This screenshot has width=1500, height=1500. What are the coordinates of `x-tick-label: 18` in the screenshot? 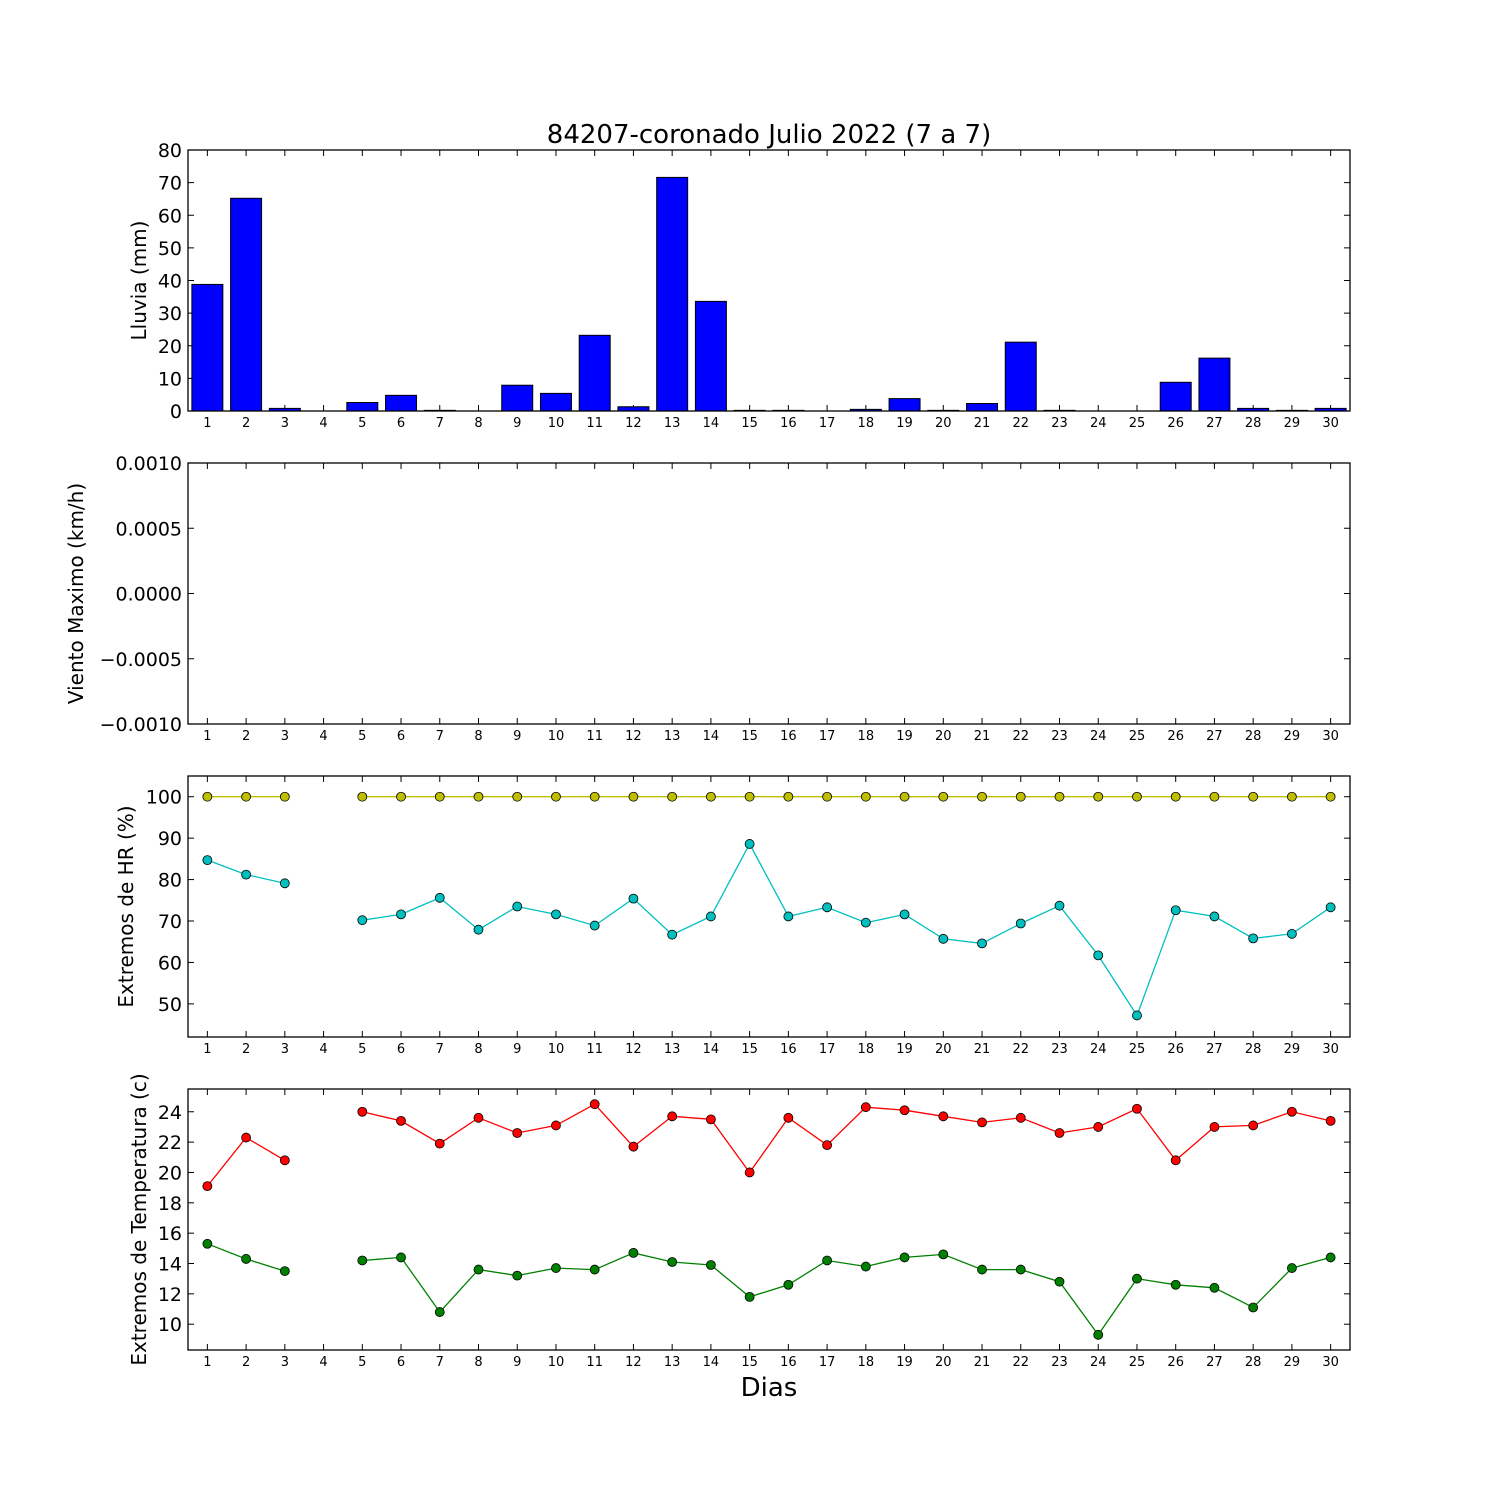 It's located at (866, 423).